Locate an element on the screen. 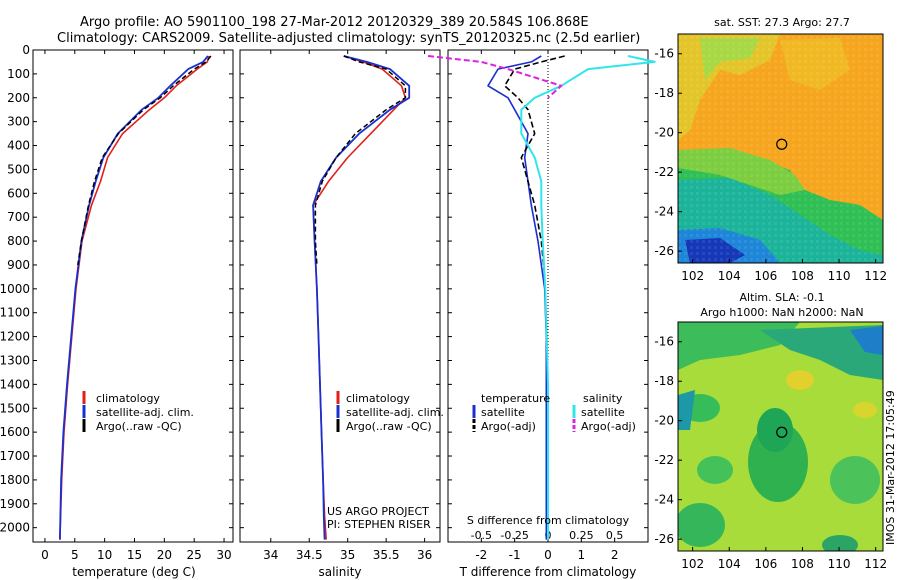  series-line-s-argo-adj is located at coordinates (495, 77).